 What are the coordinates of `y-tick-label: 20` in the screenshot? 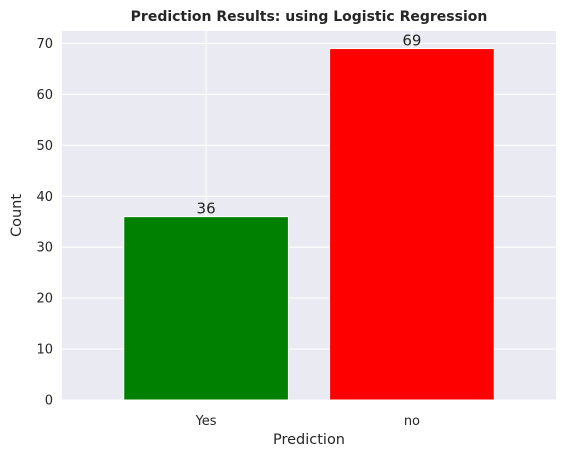 It's located at (44, 299).